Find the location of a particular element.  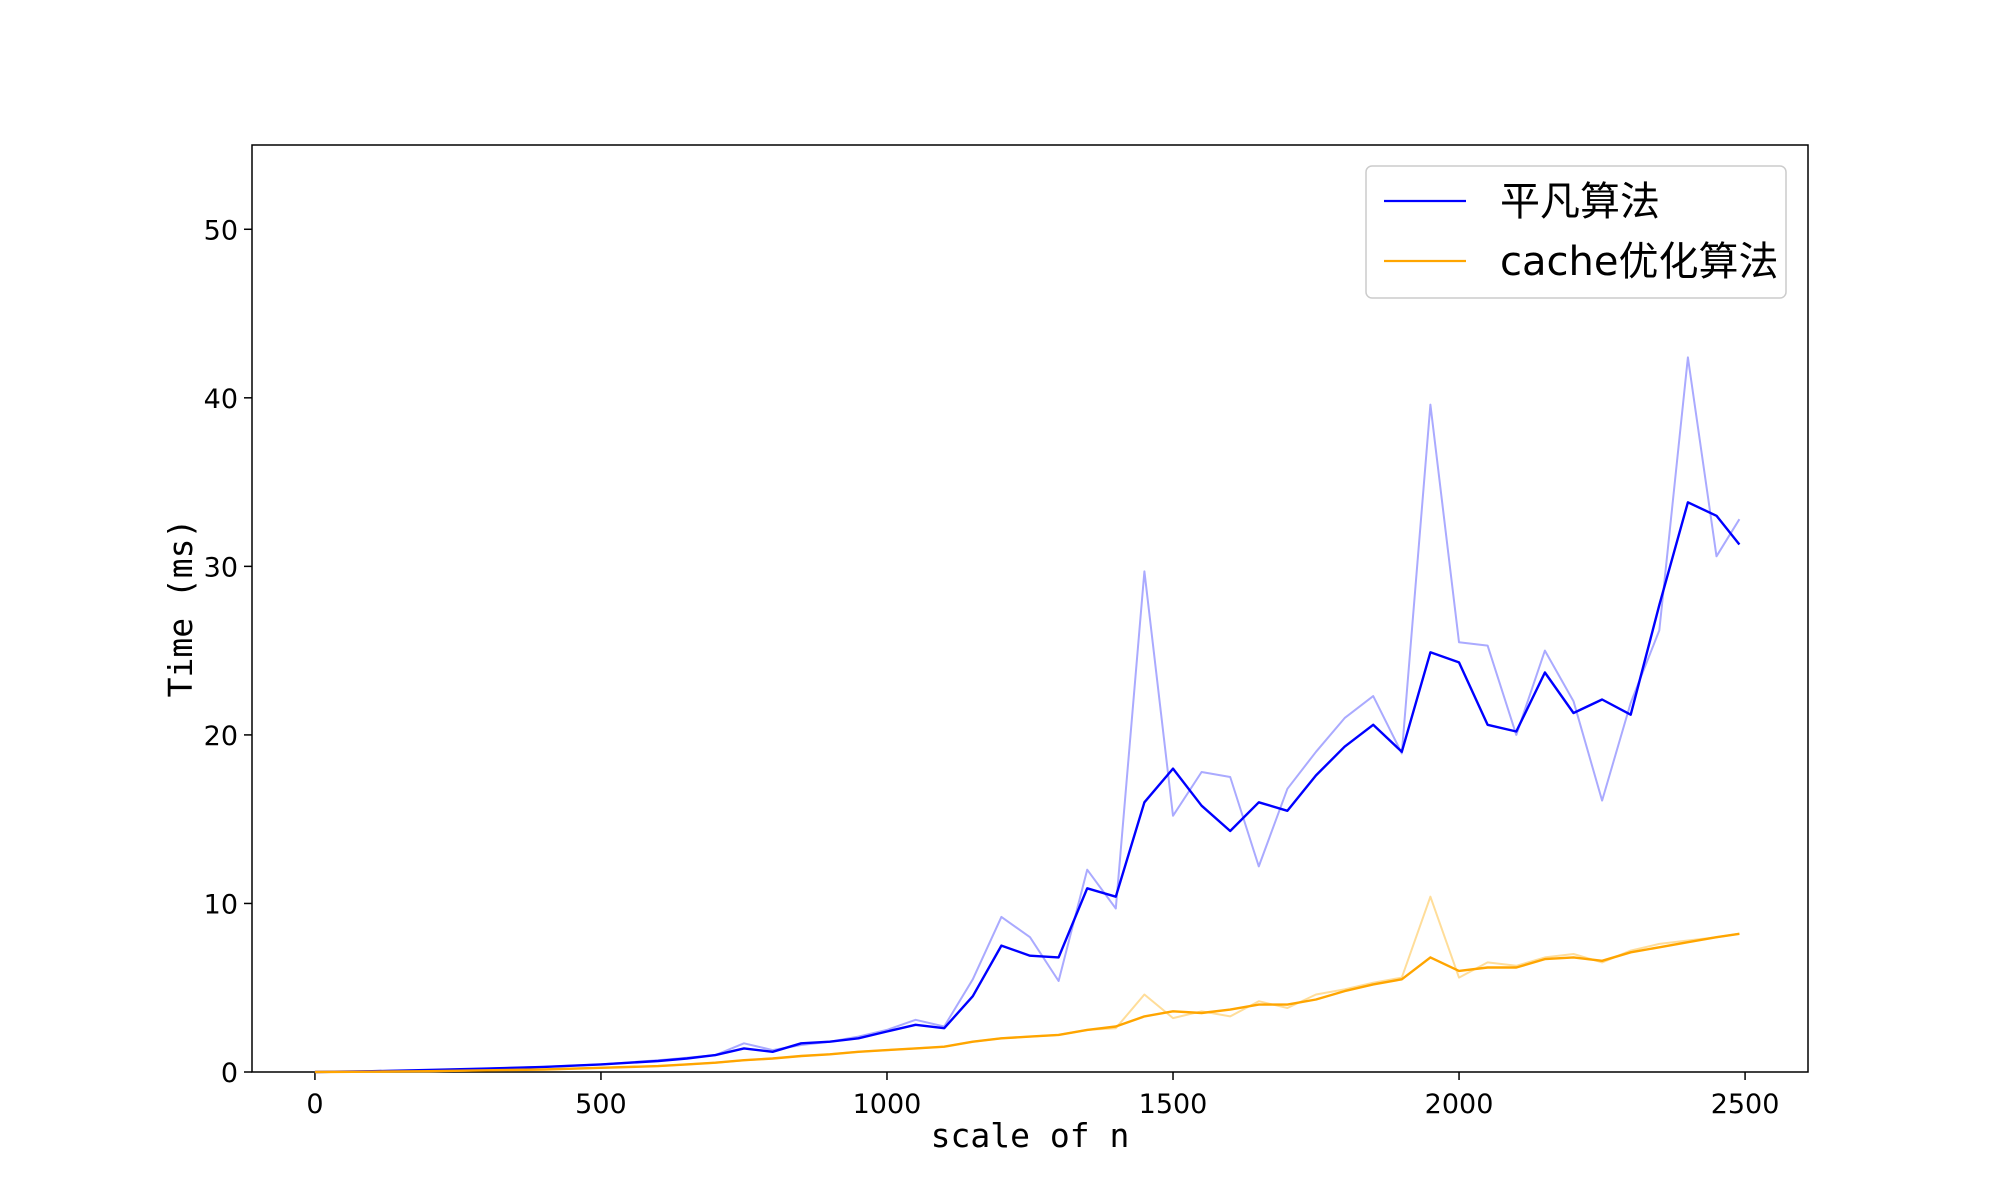

y-axis-ticks: 0 10 20 30 40 50 is located at coordinates (228, 652).